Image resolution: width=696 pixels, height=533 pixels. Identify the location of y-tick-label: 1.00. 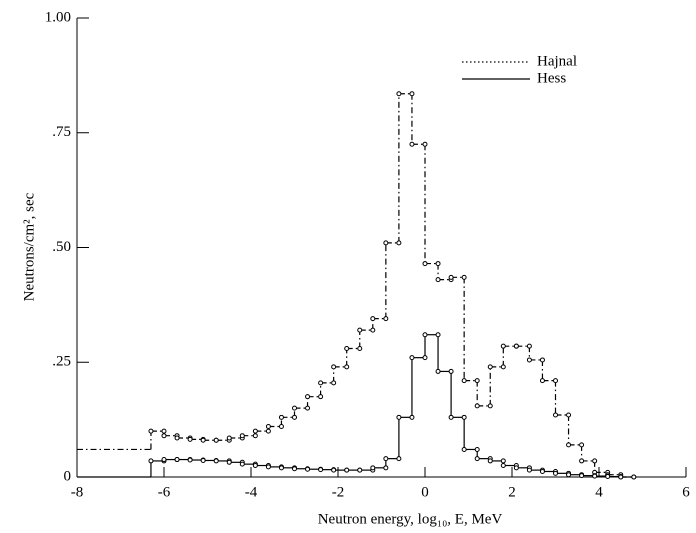
(58, 17).